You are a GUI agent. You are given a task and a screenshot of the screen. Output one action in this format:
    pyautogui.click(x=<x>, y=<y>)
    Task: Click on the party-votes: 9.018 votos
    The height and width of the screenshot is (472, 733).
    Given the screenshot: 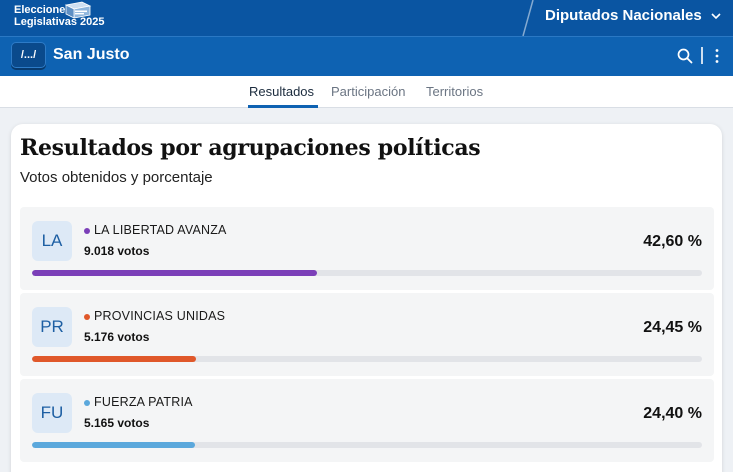 What is the action you would take?
    pyautogui.click(x=117, y=251)
    